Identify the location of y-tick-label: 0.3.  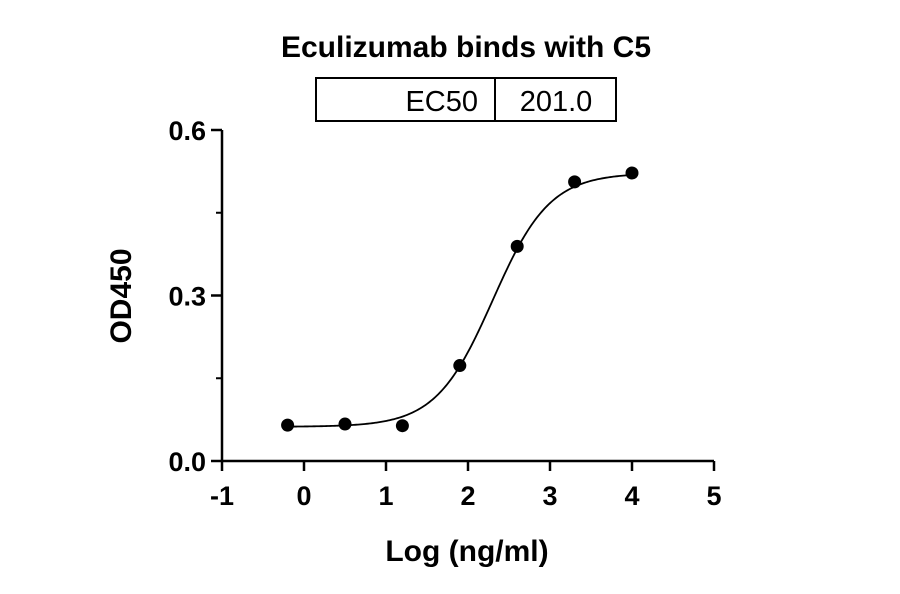
(187, 297).